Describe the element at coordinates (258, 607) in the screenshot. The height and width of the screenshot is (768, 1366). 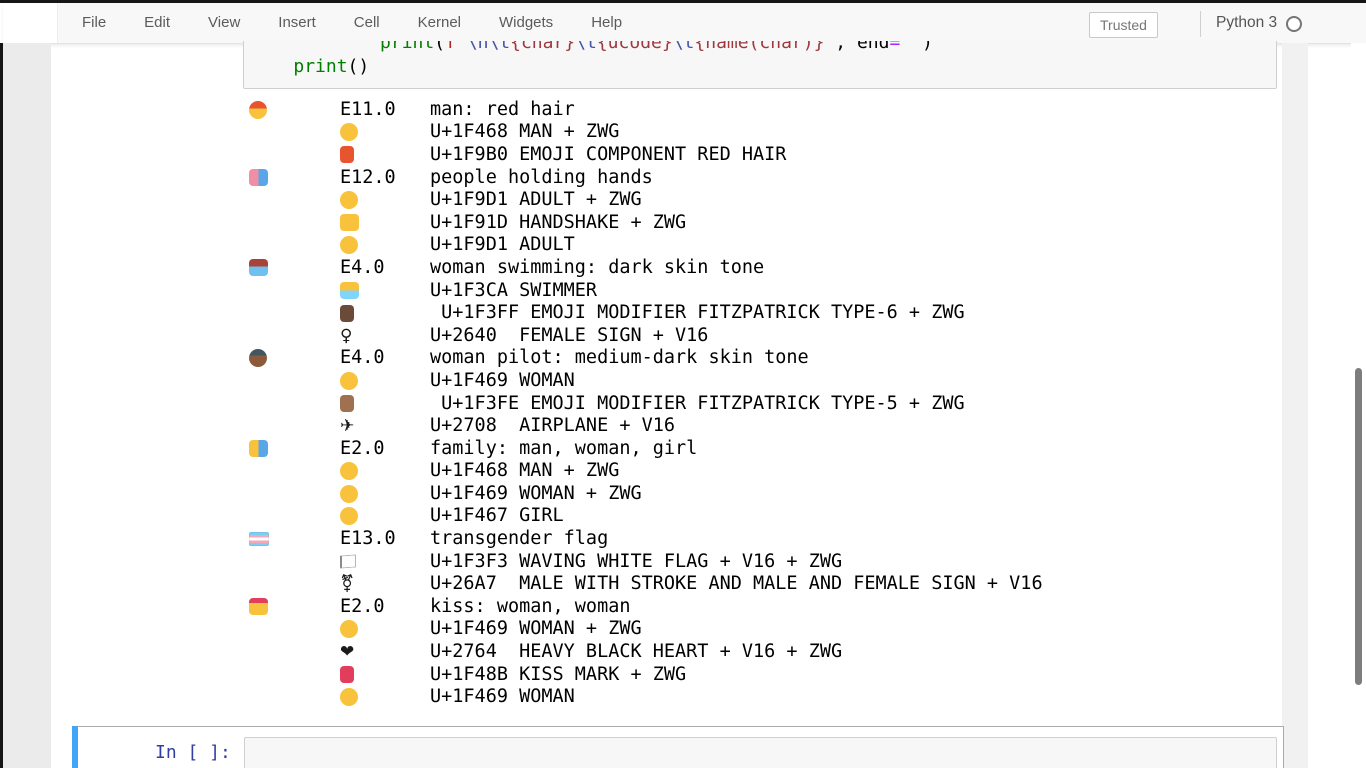
I see `kiss-woman-woman-emoji` at that location.